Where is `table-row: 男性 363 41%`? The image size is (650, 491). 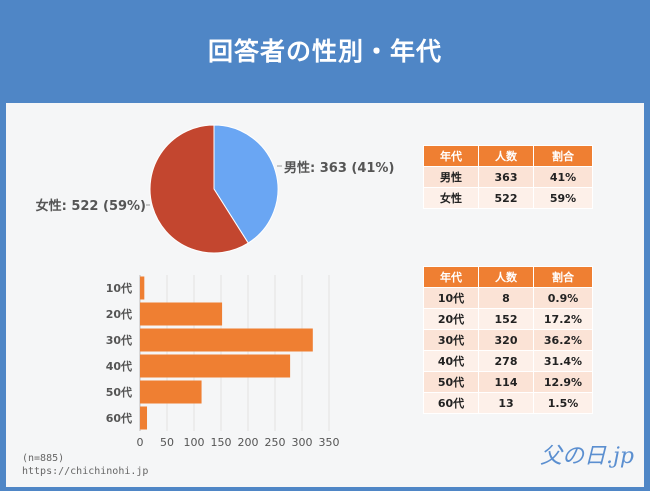 table-row: 男性 363 41% is located at coordinates (508, 177).